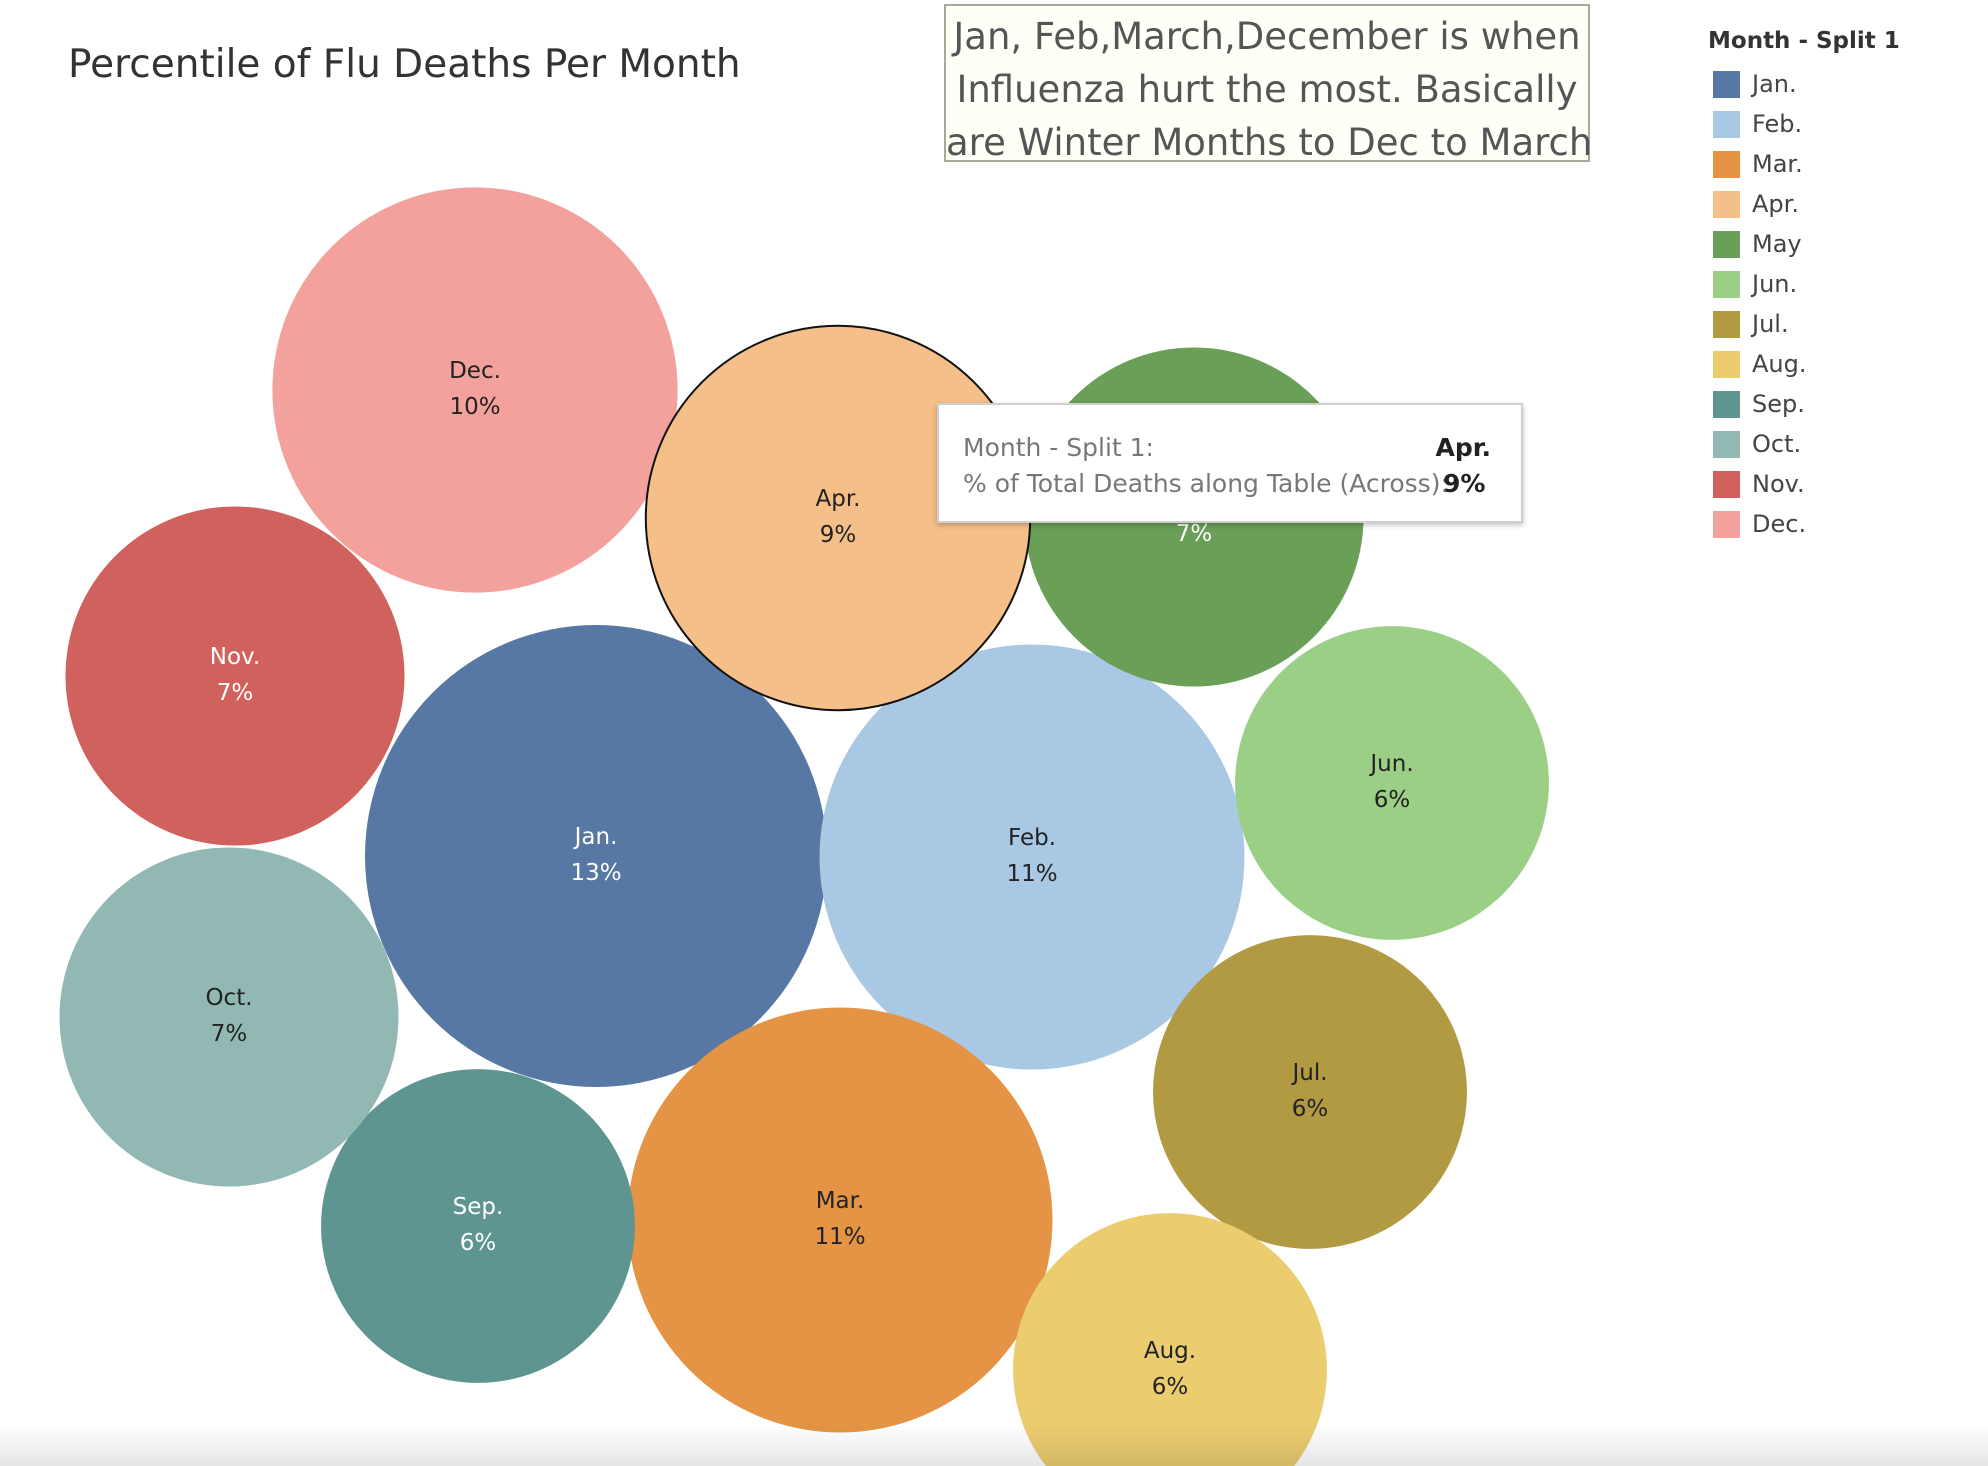  What do you see at coordinates (1777, 124) in the screenshot?
I see `legend-label: Feb.` at bounding box center [1777, 124].